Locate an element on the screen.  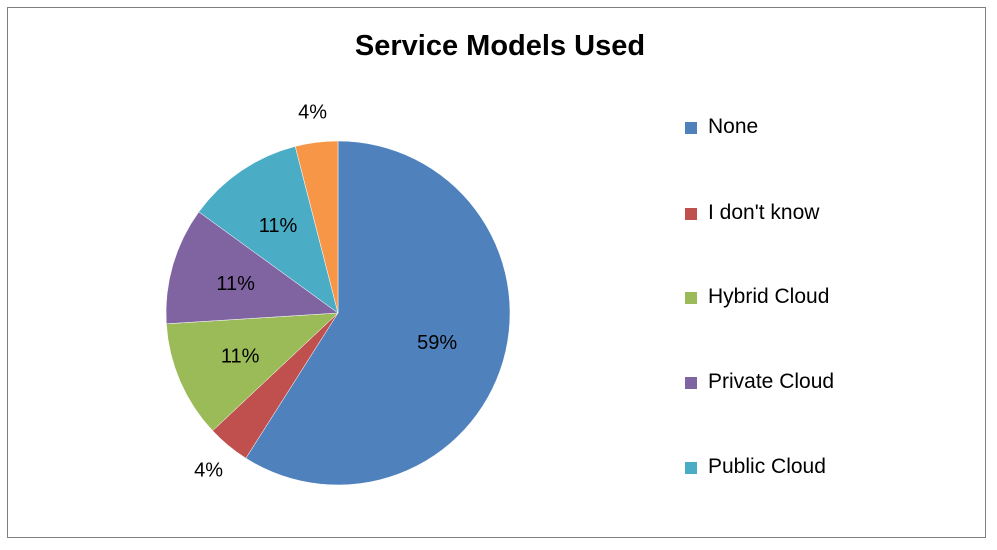
legend-label-hybrid-cloud: Hybrid Cloud is located at coordinates (769, 296).